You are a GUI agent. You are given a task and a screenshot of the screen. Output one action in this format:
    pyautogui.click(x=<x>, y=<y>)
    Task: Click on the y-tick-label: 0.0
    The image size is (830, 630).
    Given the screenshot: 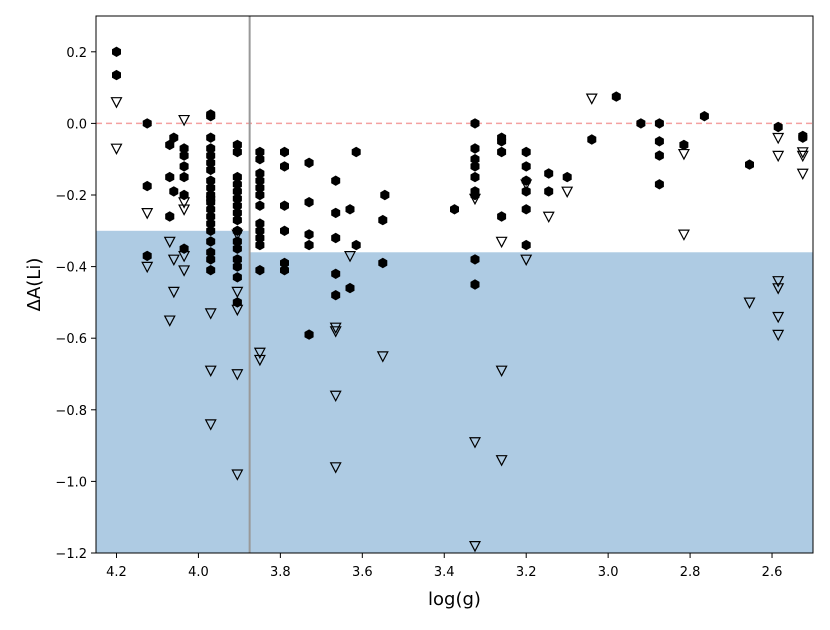 What is the action you would take?
    pyautogui.click(x=76, y=124)
    